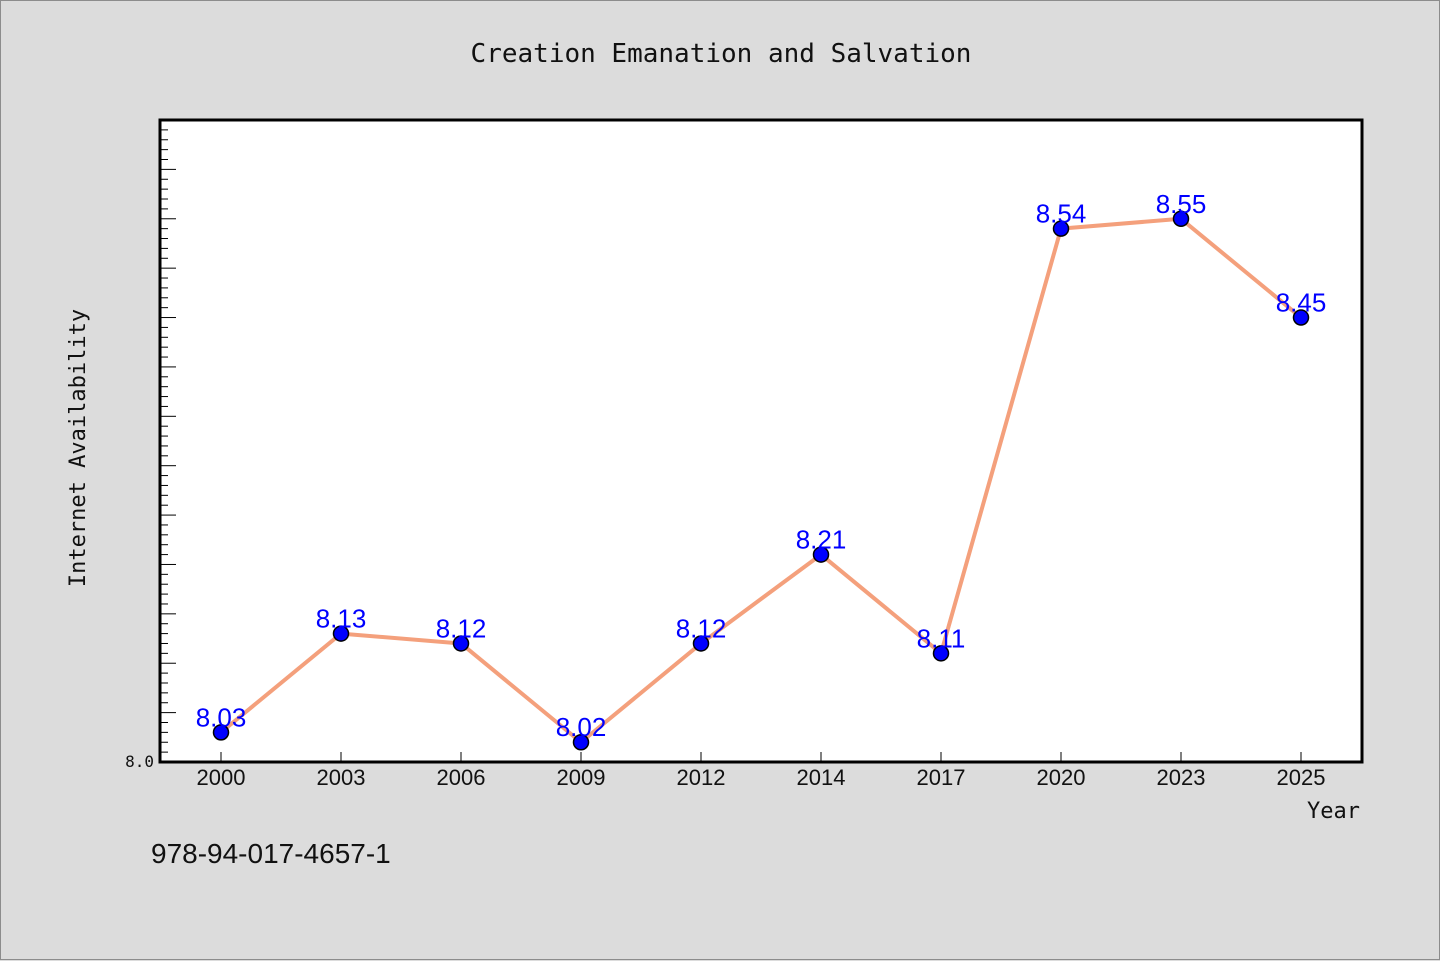 The width and height of the screenshot is (1440, 961). What do you see at coordinates (581, 727) in the screenshot?
I see `data-label: 8.02` at bounding box center [581, 727].